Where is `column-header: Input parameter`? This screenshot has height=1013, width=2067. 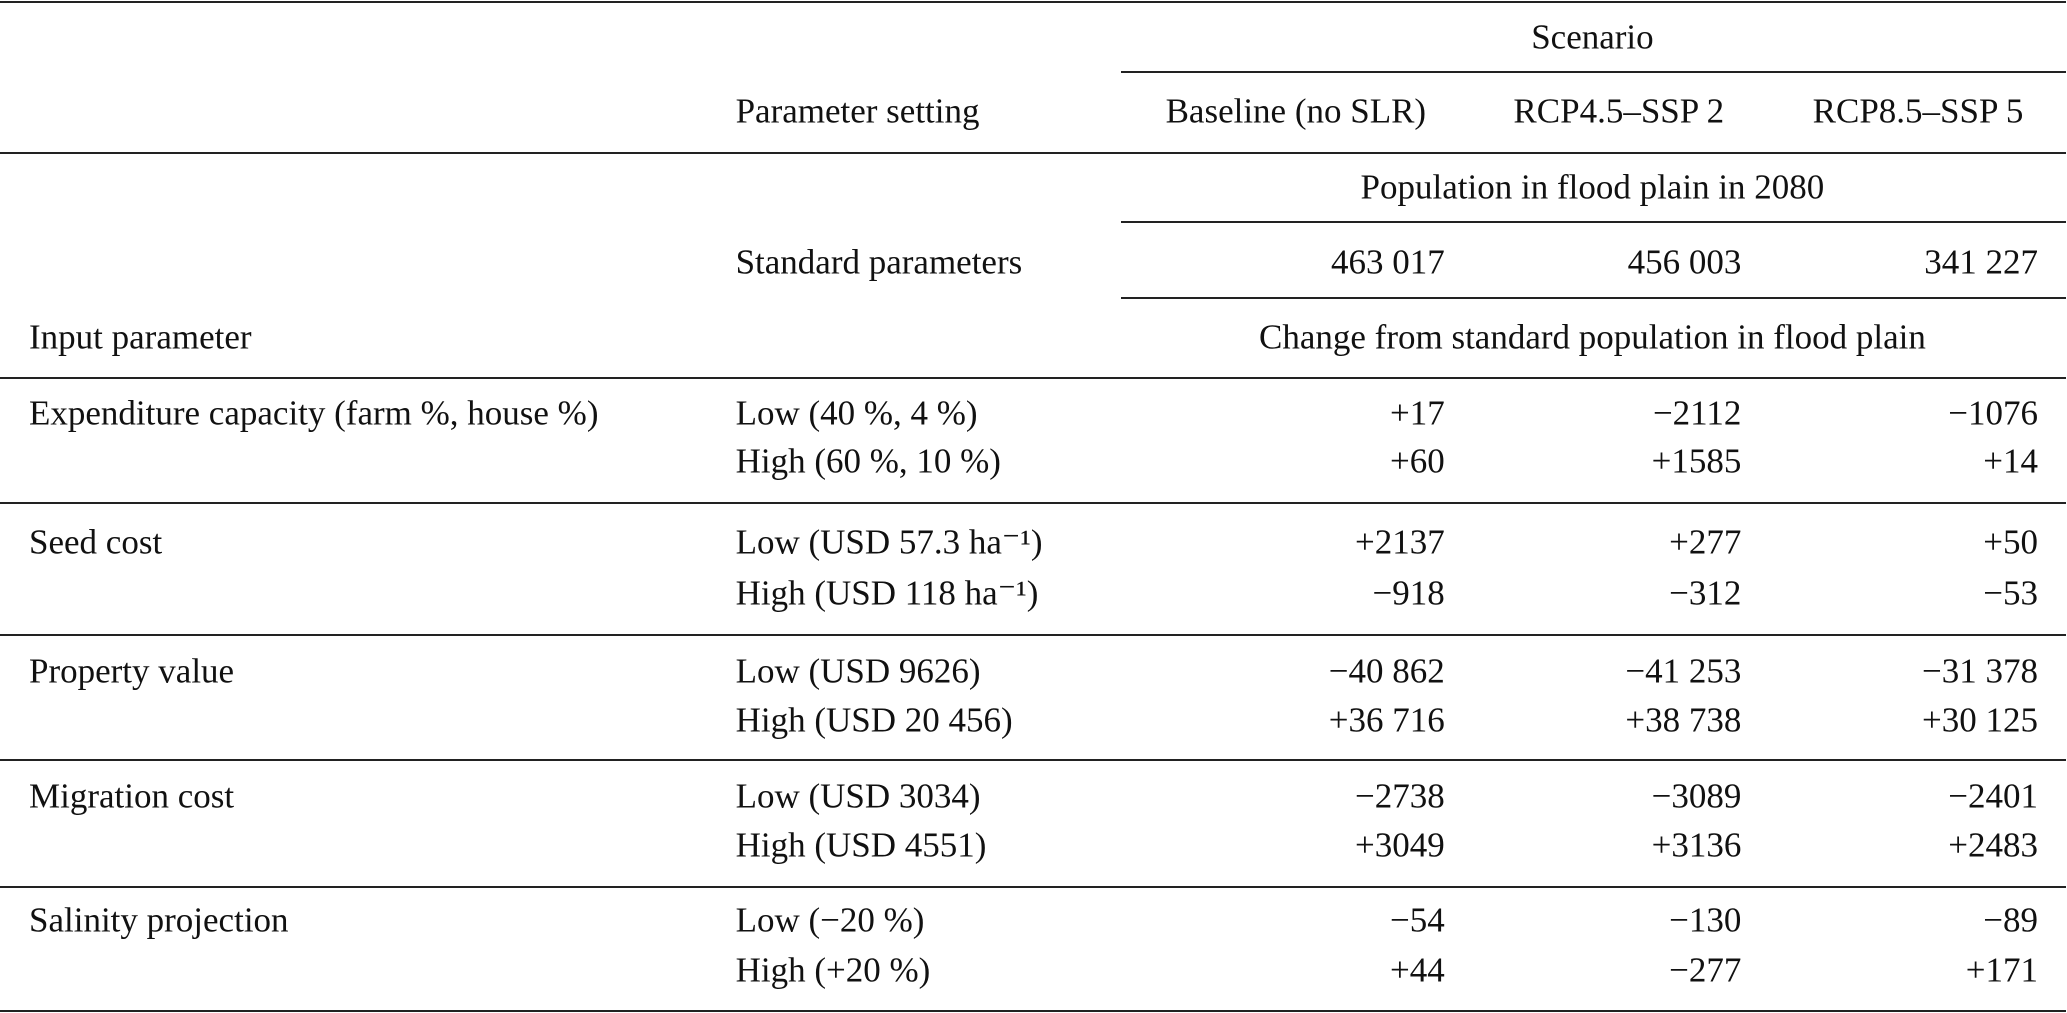
column-header: Input parameter is located at coordinates (140, 337).